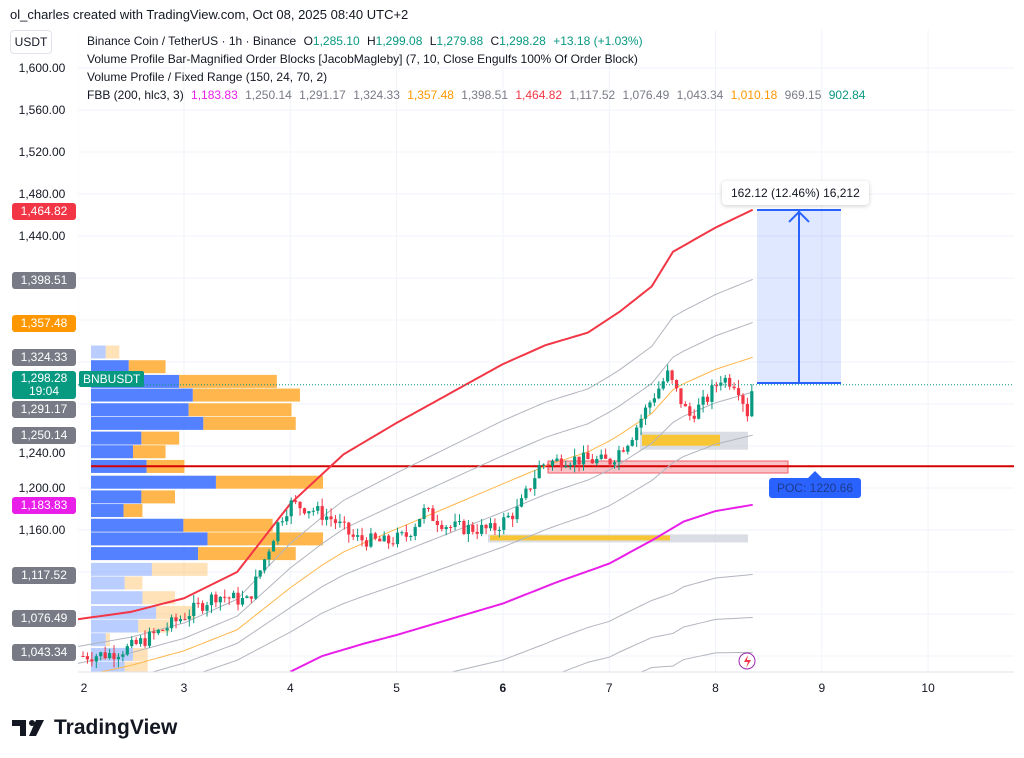  I want to click on lightning-bolt-icon, so click(747, 661).